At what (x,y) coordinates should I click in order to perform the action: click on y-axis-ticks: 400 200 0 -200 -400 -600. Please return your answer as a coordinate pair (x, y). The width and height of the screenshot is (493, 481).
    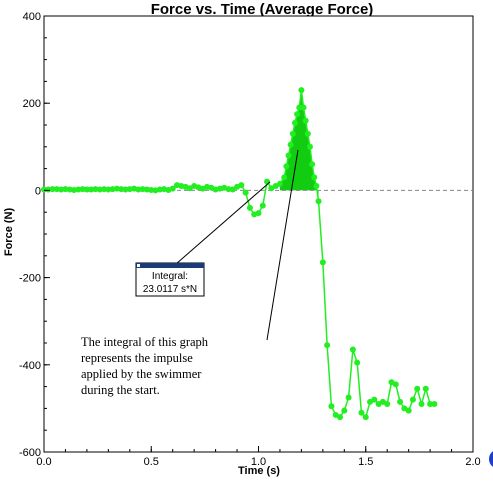
    Looking at the image, I should click on (34, 235).